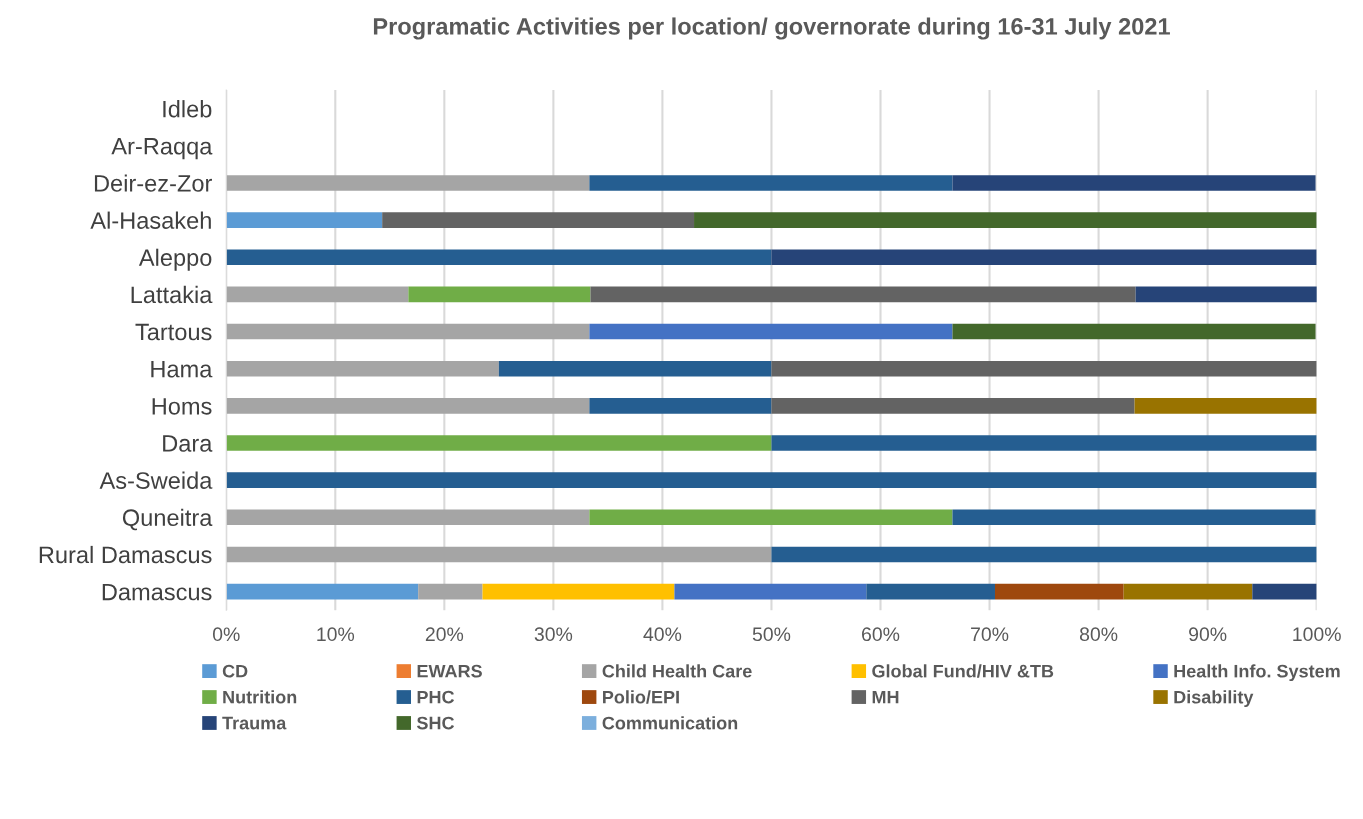  What do you see at coordinates (881, 634) in the screenshot?
I see `x-tick-label: 60%` at bounding box center [881, 634].